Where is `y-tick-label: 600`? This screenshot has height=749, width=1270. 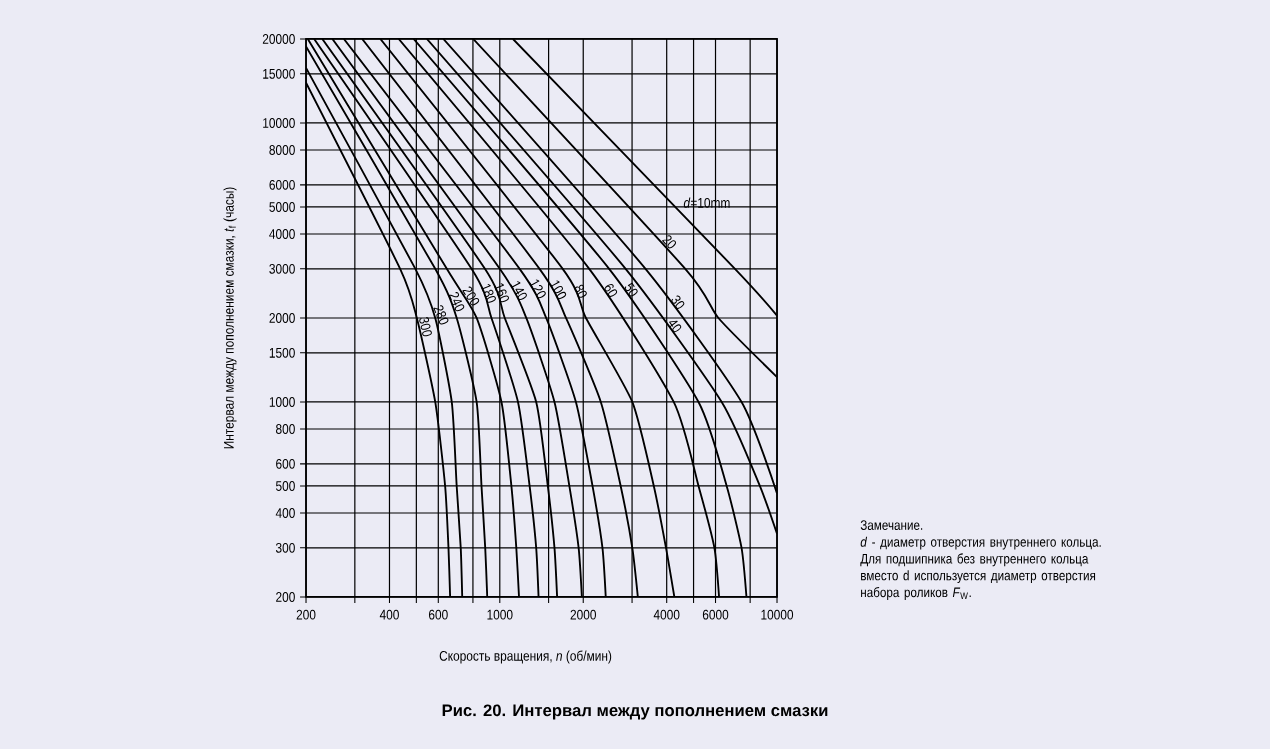 y-tick-label: 600 is located at coordinates (285, 463).